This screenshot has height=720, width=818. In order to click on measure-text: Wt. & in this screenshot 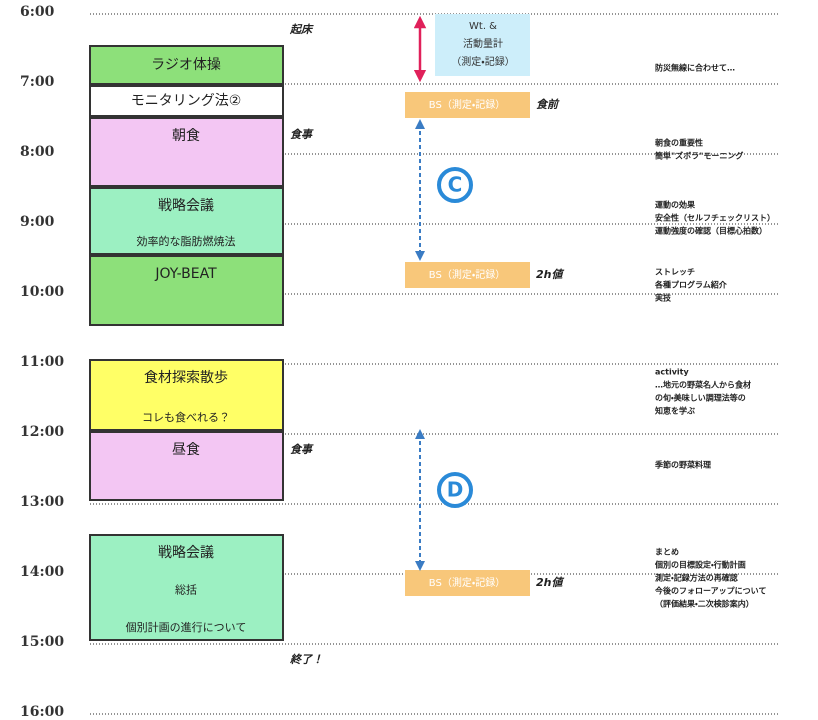, I will do `click(483, 26)`.